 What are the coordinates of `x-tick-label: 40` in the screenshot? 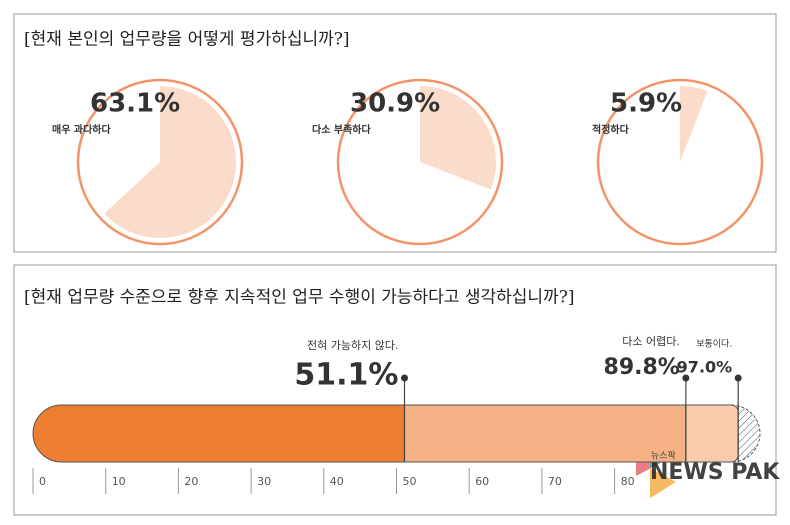 It's located at (337, 481).